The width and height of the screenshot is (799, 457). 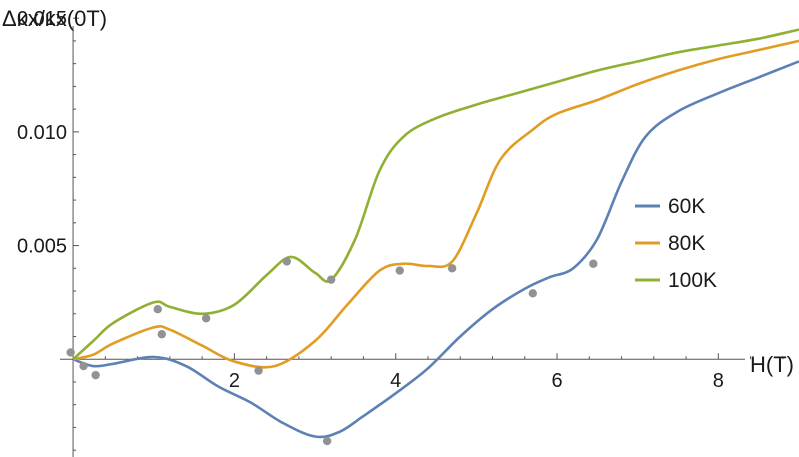 I want to click on y-tick-label: 0.015, so click(x=42, y=19).